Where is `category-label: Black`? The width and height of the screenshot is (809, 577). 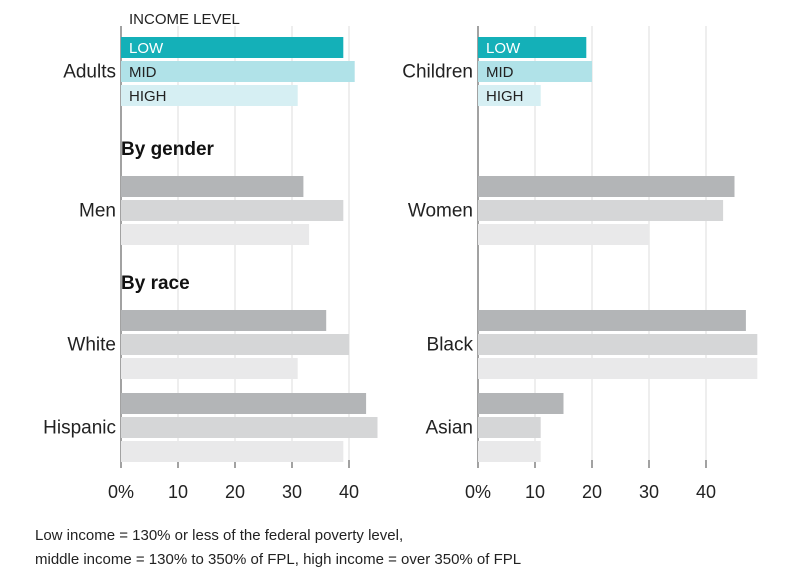 category-label: Black is located at coordinates (450, 345).